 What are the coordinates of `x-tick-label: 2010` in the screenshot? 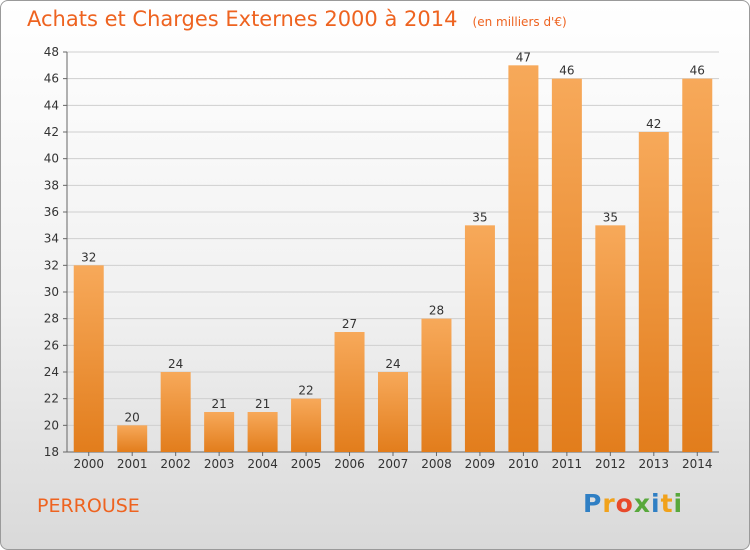 It's located at (523, 464).